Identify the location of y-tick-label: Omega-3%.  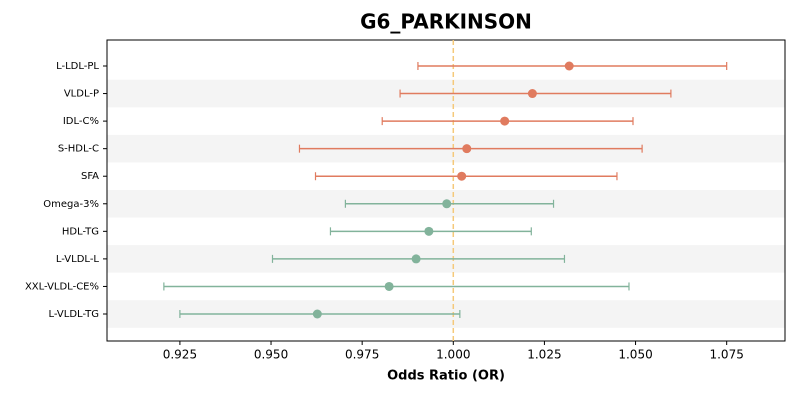
(71, 204).